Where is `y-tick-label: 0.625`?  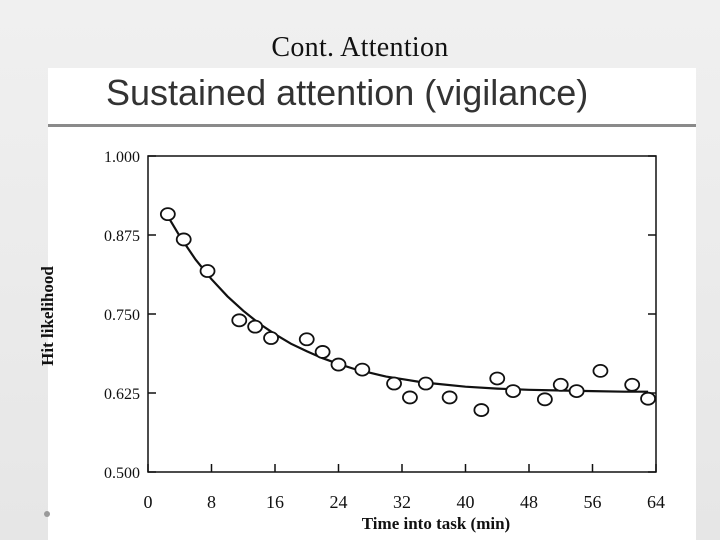 y-tick-label: 0.625 is located at coordinates (122, 394).